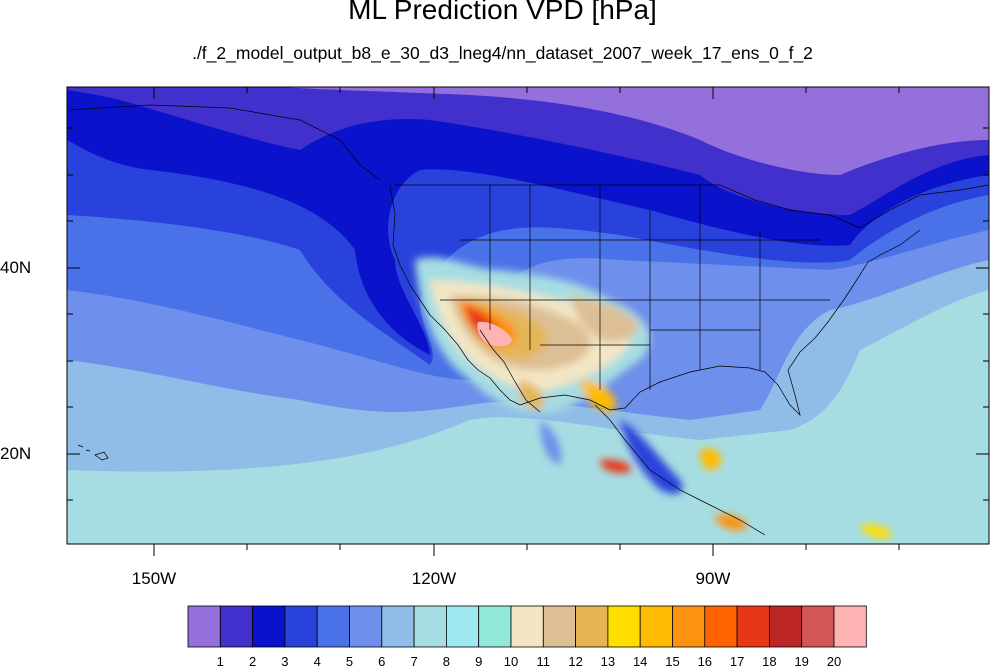 The image size is (1005, 672). Describe the element at coordinates (801, 661) in the screenshot. I see `colorbar-label: 19` at that location.